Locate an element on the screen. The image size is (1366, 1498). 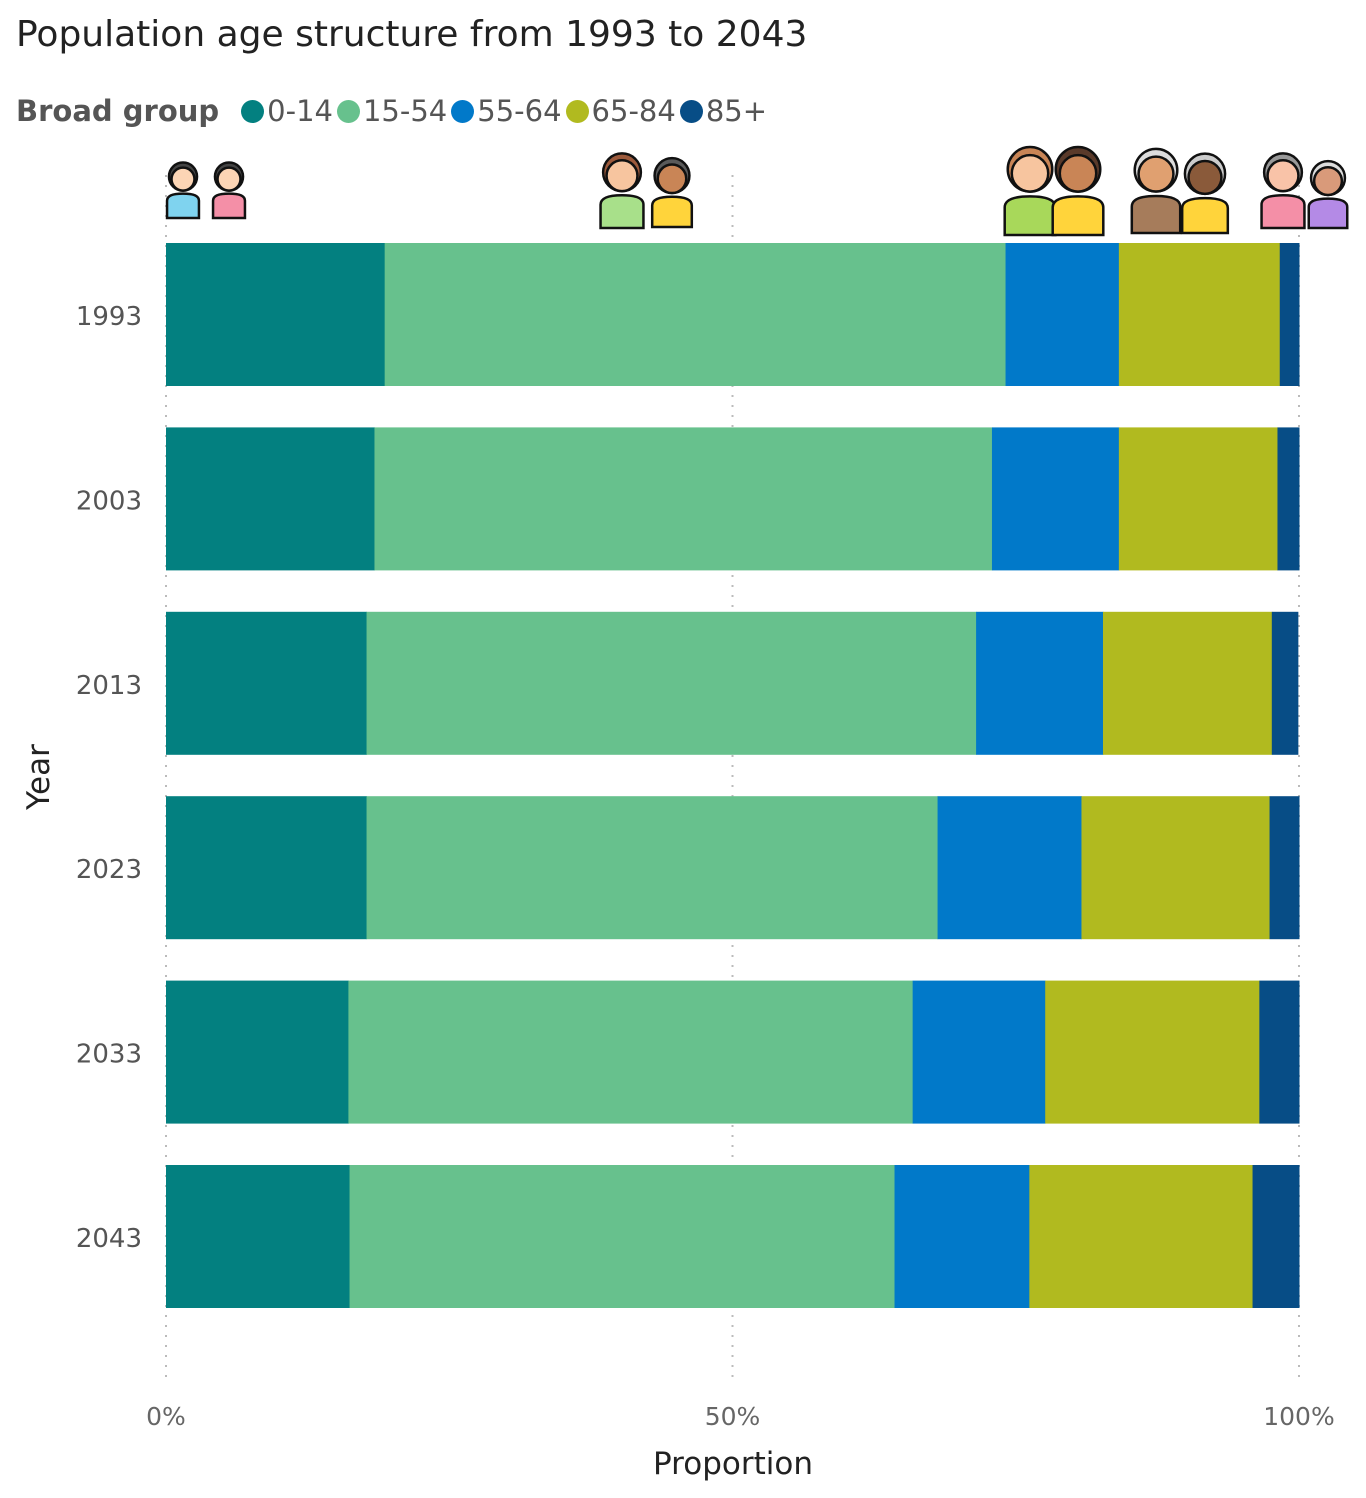
legend-label: 85+ is located at coordinates (736, 111).